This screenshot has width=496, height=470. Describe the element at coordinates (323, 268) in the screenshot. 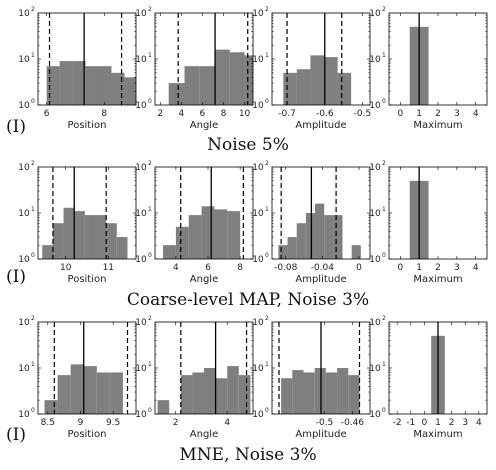

I see `x-tick-label: -0.04` at that location.